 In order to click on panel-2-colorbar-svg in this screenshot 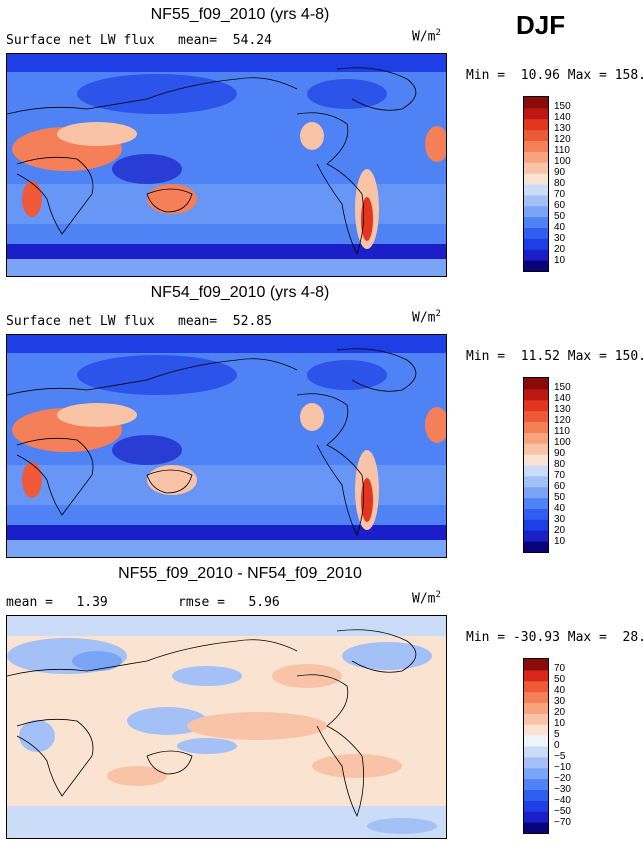, I will do `click(536, 465)`.